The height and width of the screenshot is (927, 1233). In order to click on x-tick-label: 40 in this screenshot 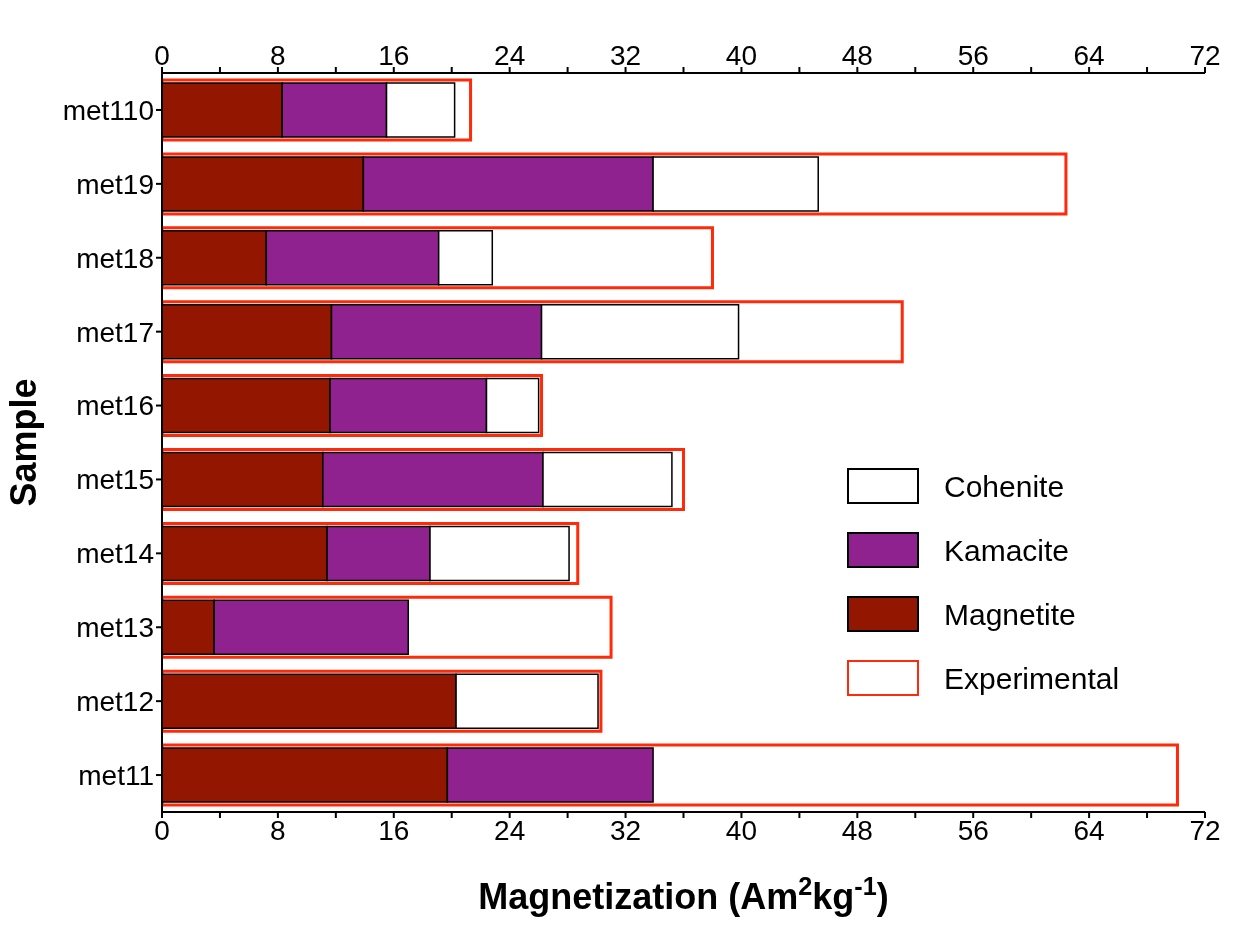, I will do `click(741, 55)`.